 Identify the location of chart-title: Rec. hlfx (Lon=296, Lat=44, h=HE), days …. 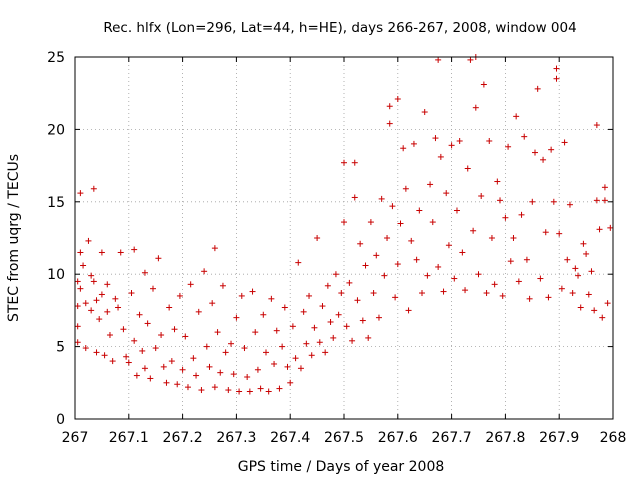
(339, 28).